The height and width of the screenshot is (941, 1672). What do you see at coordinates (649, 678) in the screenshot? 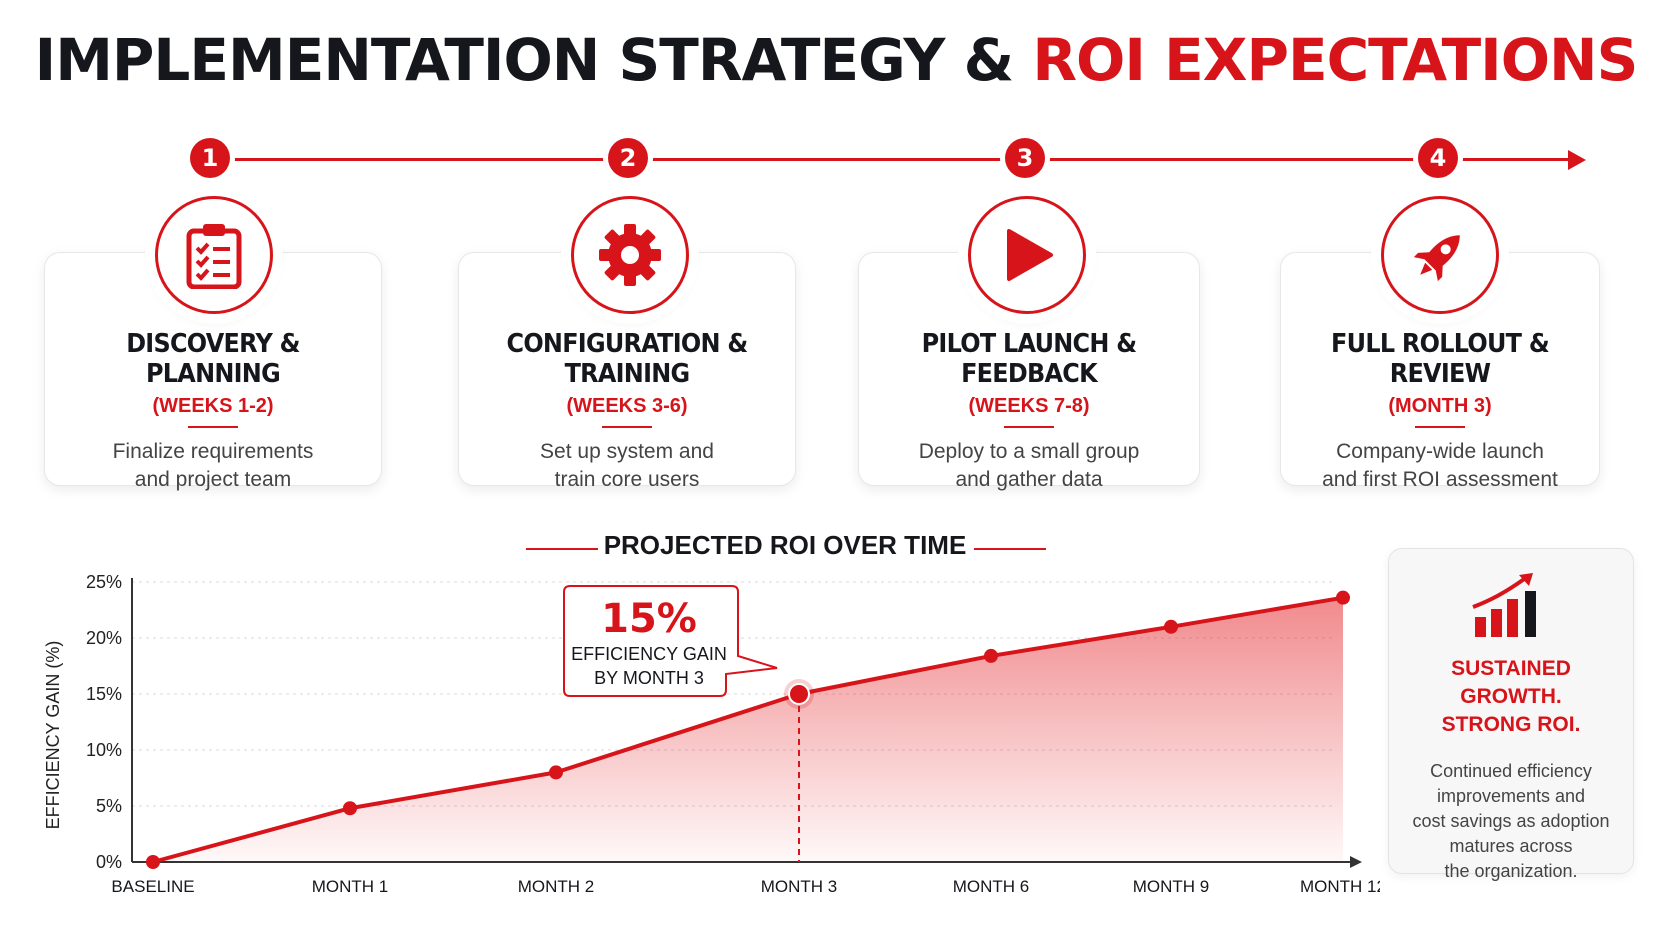
I see `callout-line2: BY MONTH 3` at bounding box center [649, 678].